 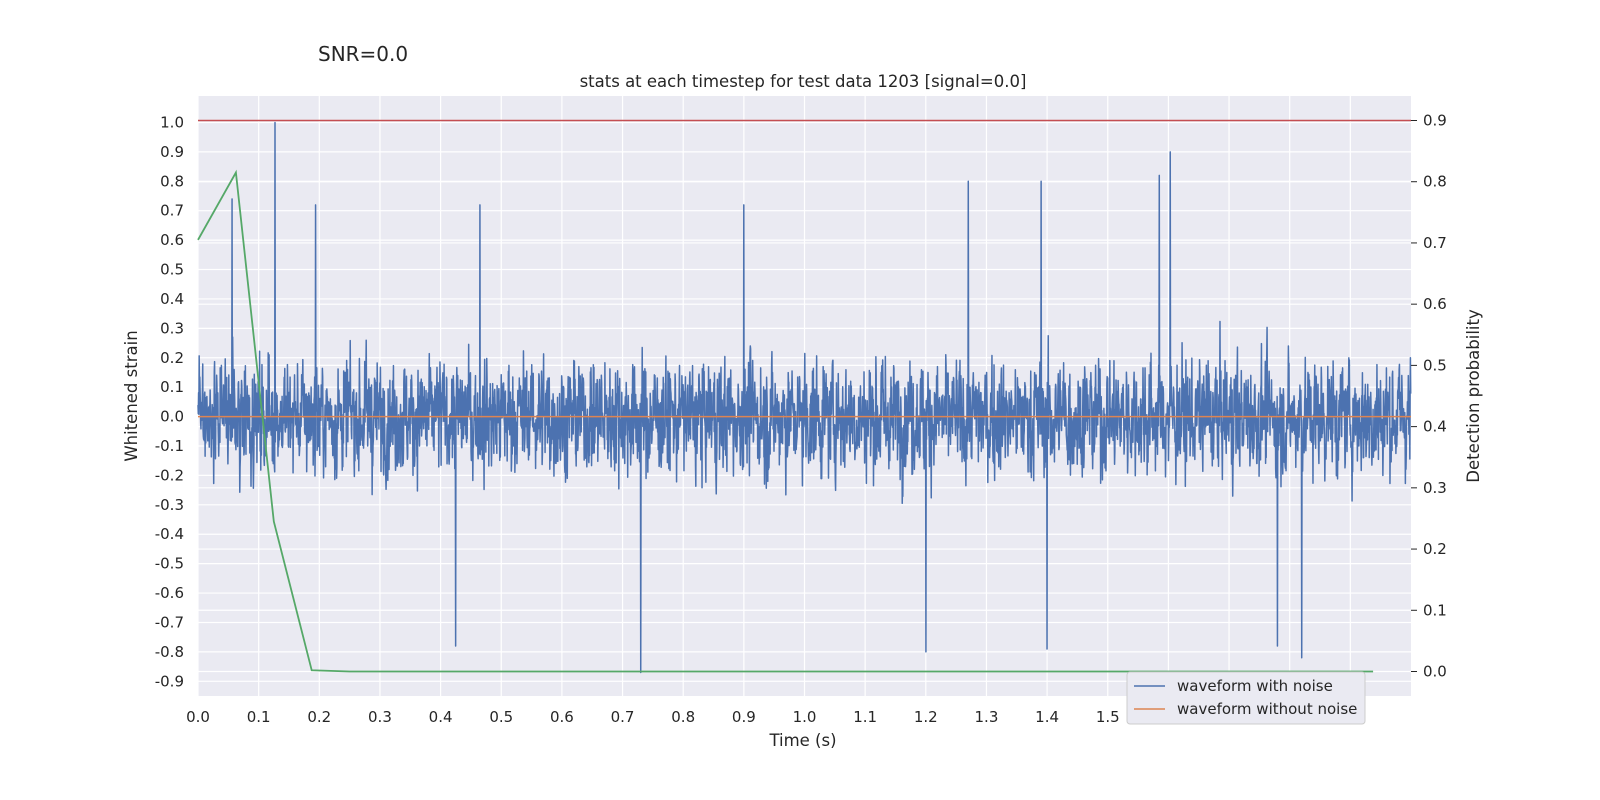 What do you see at coordinates (562, 717) in the screenshot?
I see `x-tick-label: 0.6` at bounding box center [562, 717].